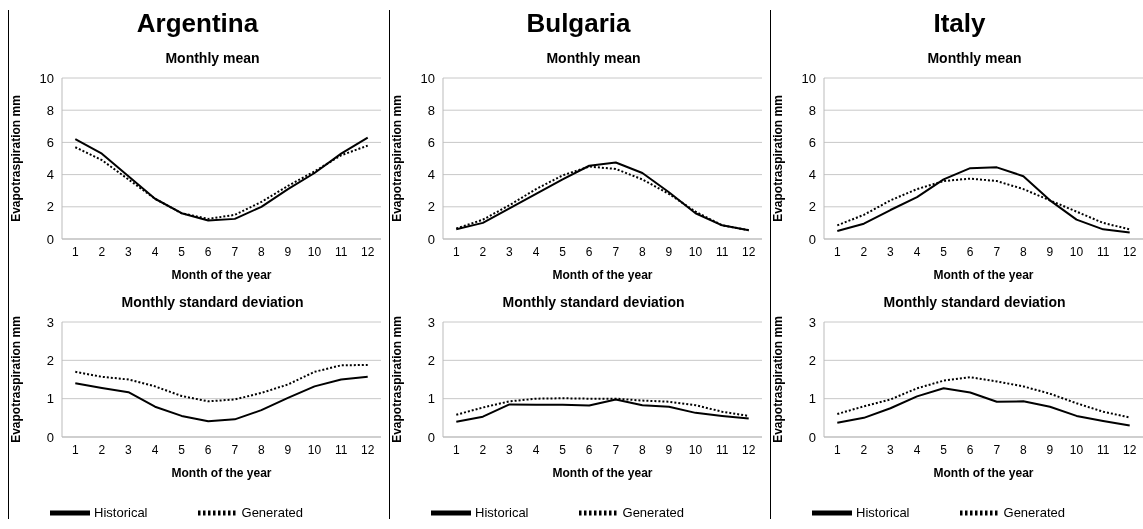 Image resolution: width=1143 pixels, height=529 pixels. I want to click on chart-title: Bulgaria, so click(578, 23).